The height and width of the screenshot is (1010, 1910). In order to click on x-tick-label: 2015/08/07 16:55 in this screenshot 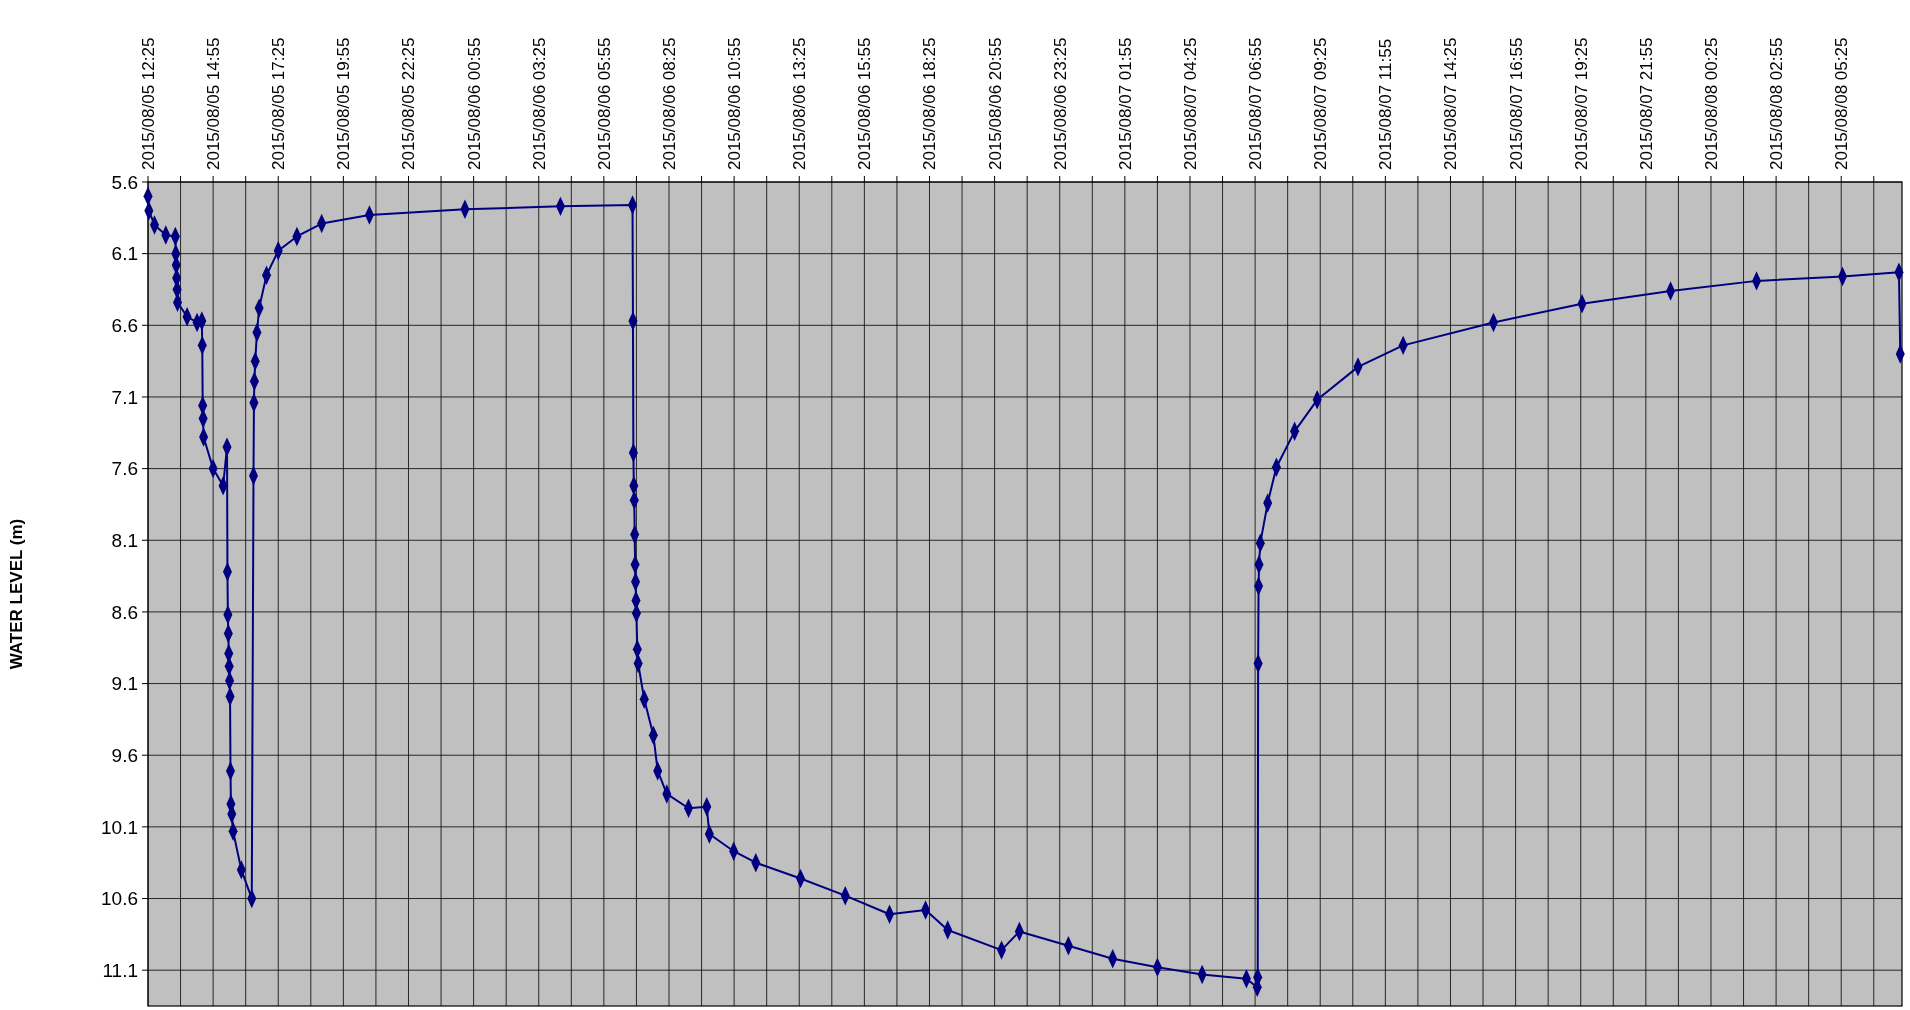, I will do `click(1516, 103)`.